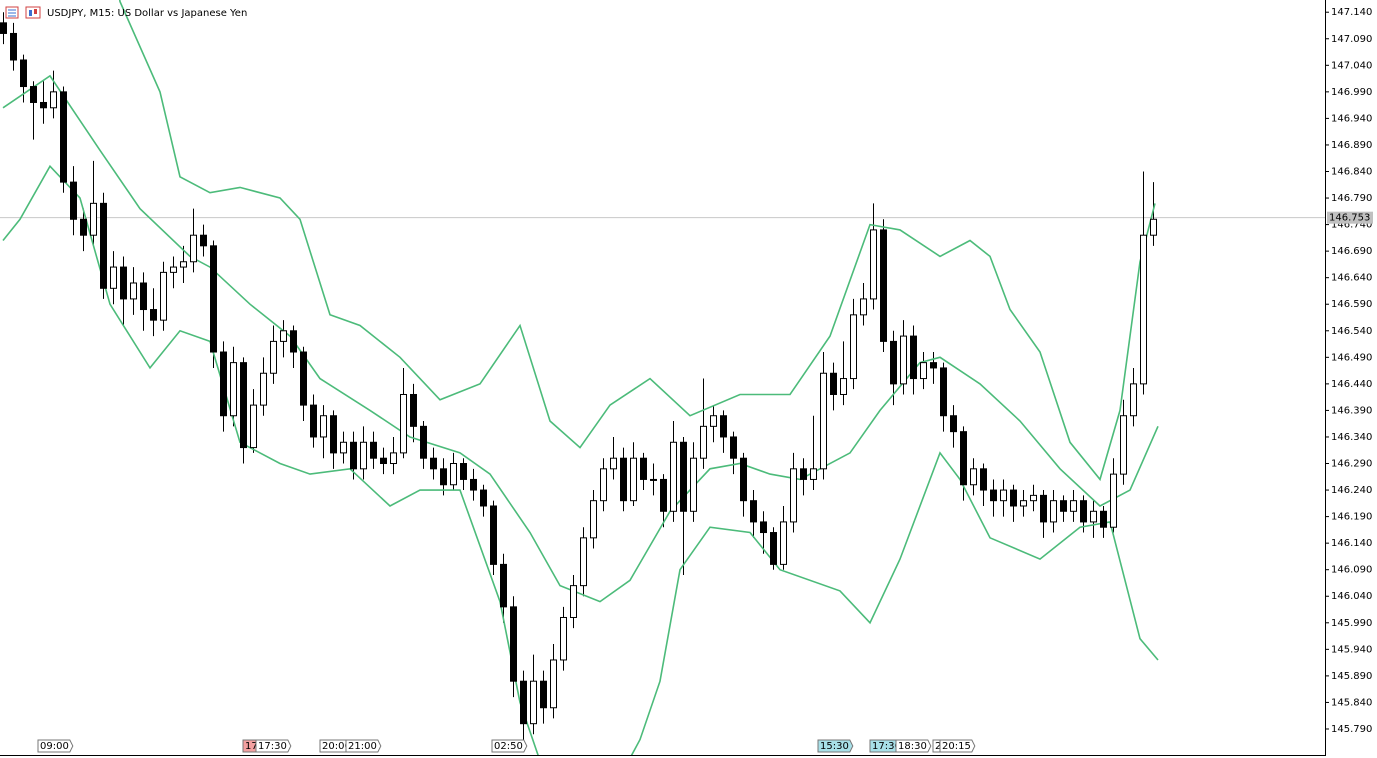  Describe the element at coordinates (1351, 702) in the screenshot. I see `y-tick-label: 145.840` at that location.